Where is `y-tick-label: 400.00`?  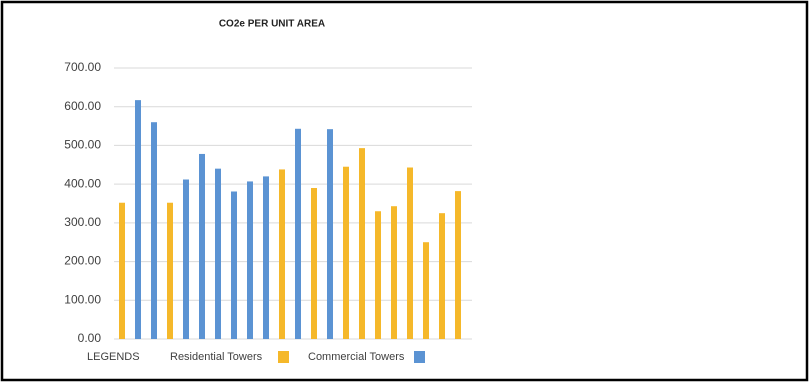
y-tick-label: 400.00 is located at coordinates (82, 183).